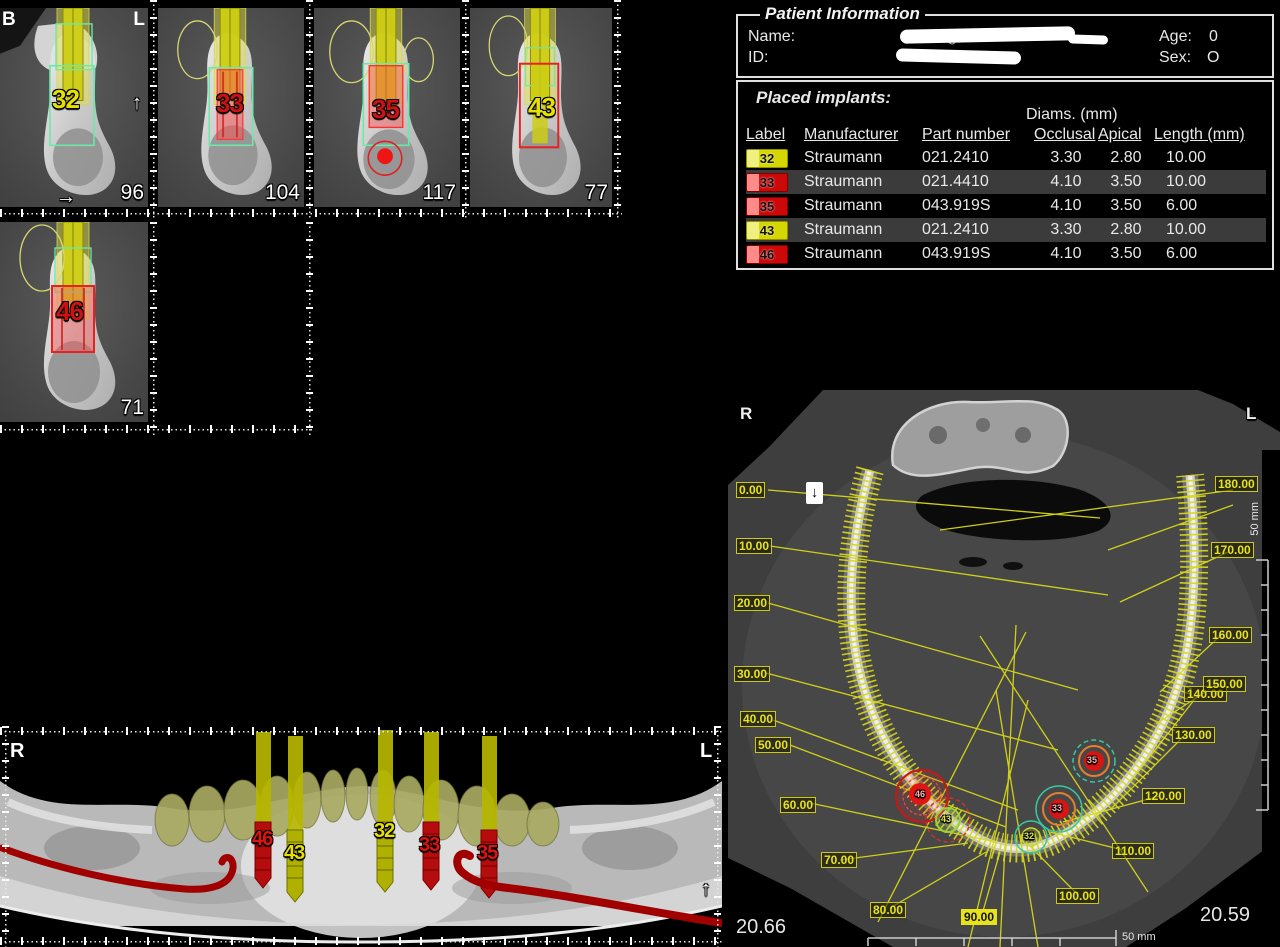 This screenshot has width=1280, height=947. Describe the element at coordinates (1126, 157) in the screenshot. I see `apical-cell: 2.80` at that location.